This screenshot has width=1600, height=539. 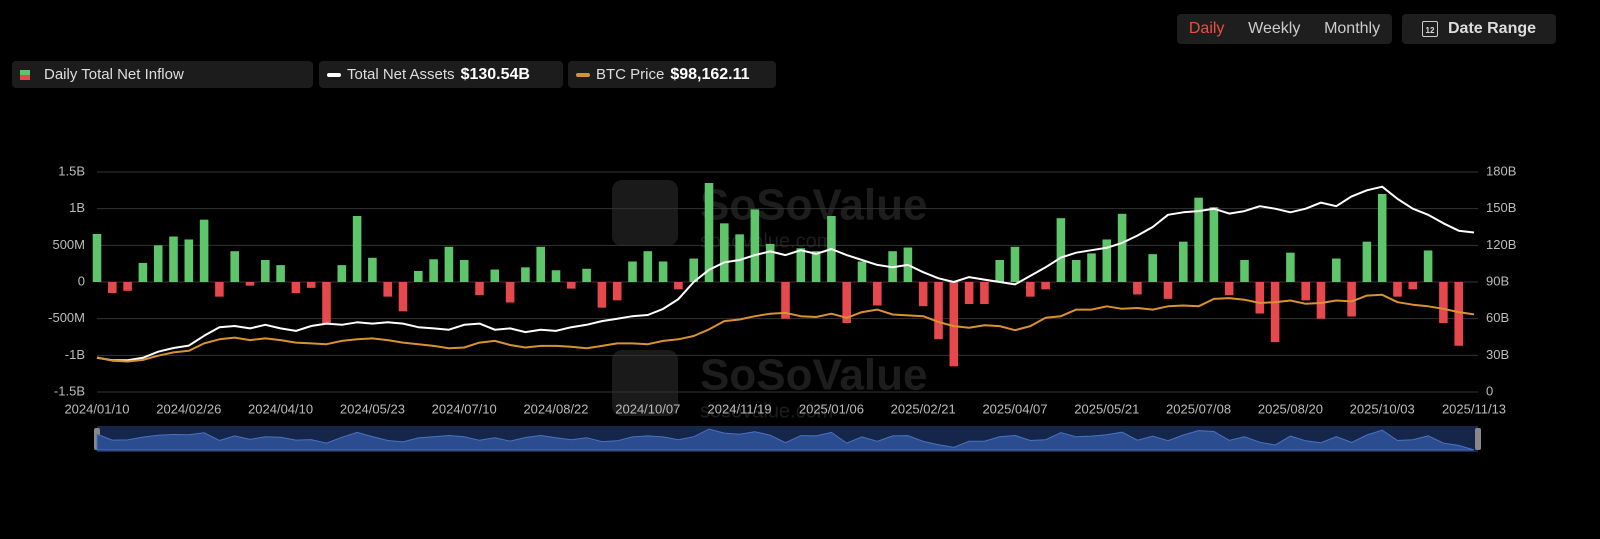 I want to click on x-tick-label: 2024/11/19, so click(x=740, y=408).